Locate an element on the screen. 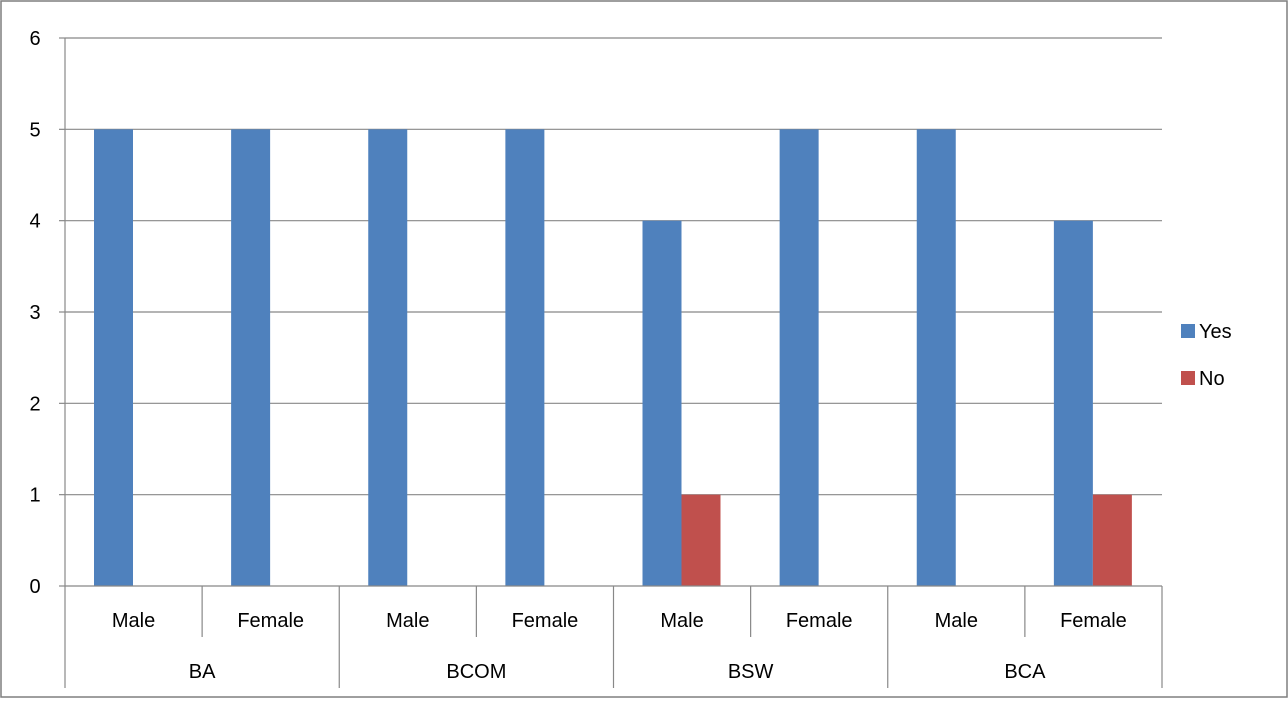  legend-swatch-yes is located at coordinates (1188, 331).